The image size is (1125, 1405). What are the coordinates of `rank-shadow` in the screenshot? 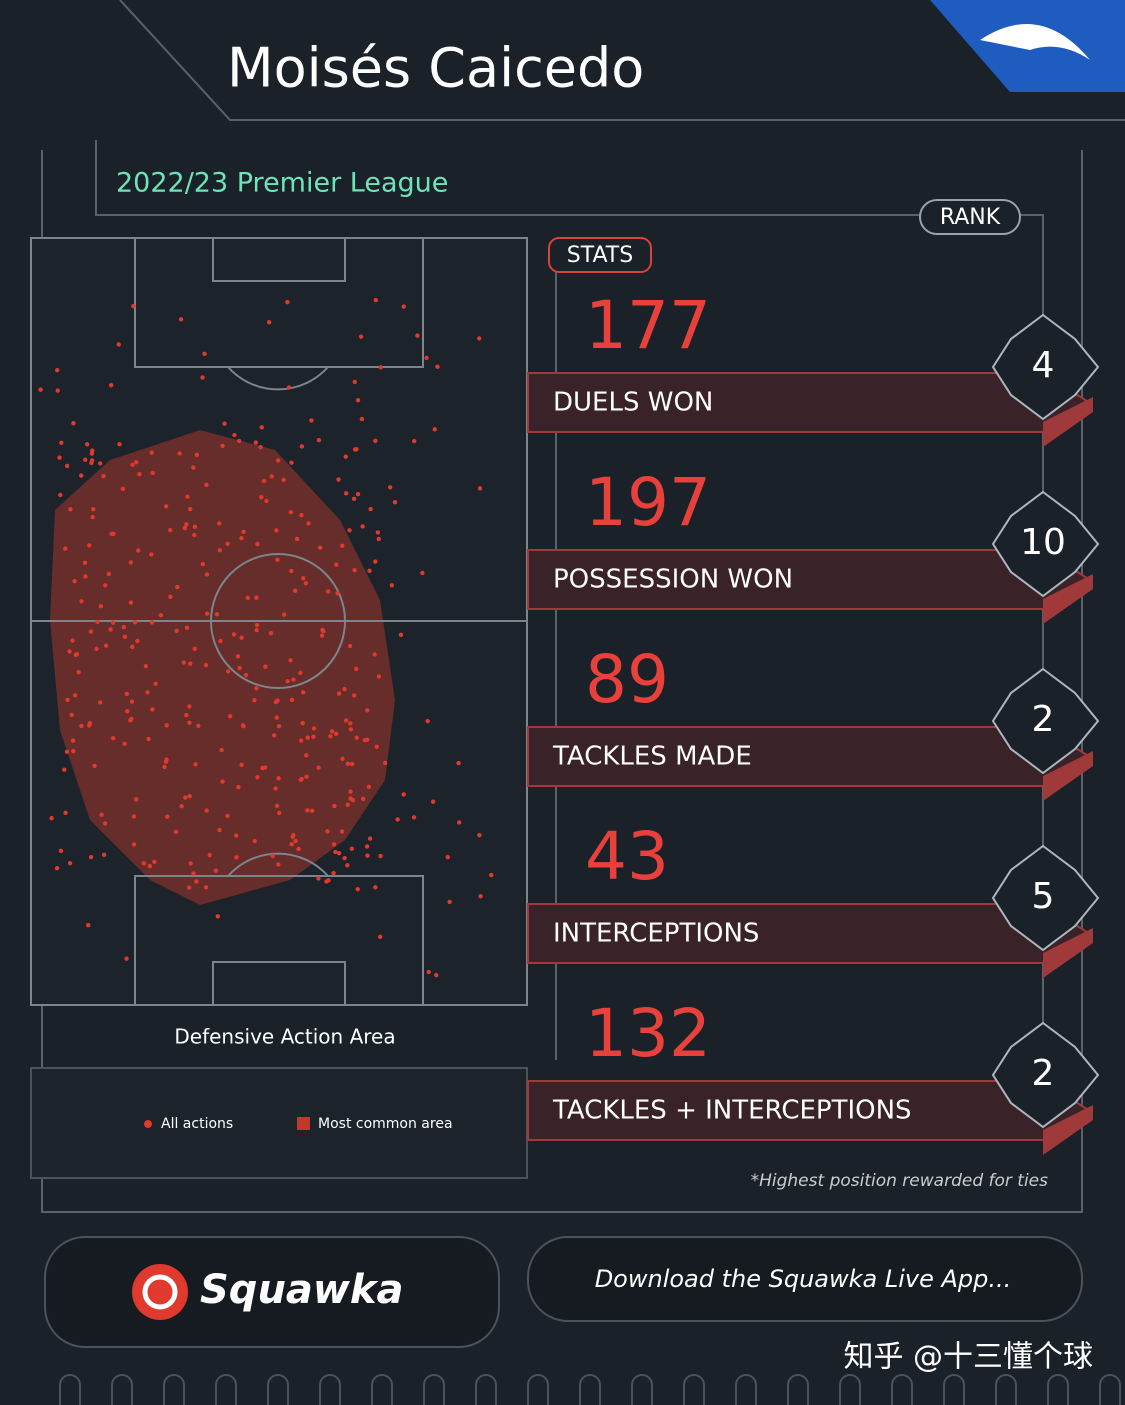 It's located at (1068, 776).